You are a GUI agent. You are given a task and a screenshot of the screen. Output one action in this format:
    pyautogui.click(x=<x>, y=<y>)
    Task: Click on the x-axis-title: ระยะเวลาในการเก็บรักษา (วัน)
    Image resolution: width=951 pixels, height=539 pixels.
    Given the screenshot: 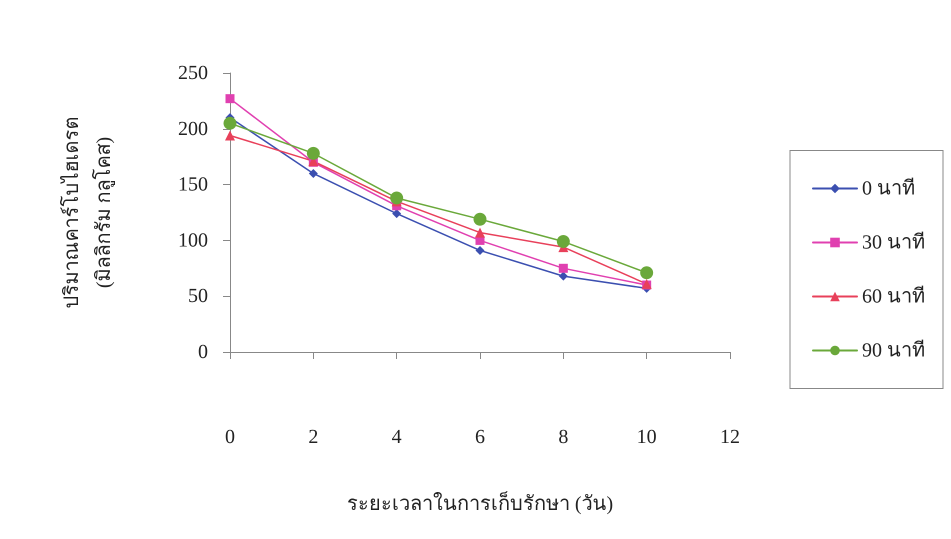 What is the action you would take?
    pyautogui.click(x=480, y=502)
    